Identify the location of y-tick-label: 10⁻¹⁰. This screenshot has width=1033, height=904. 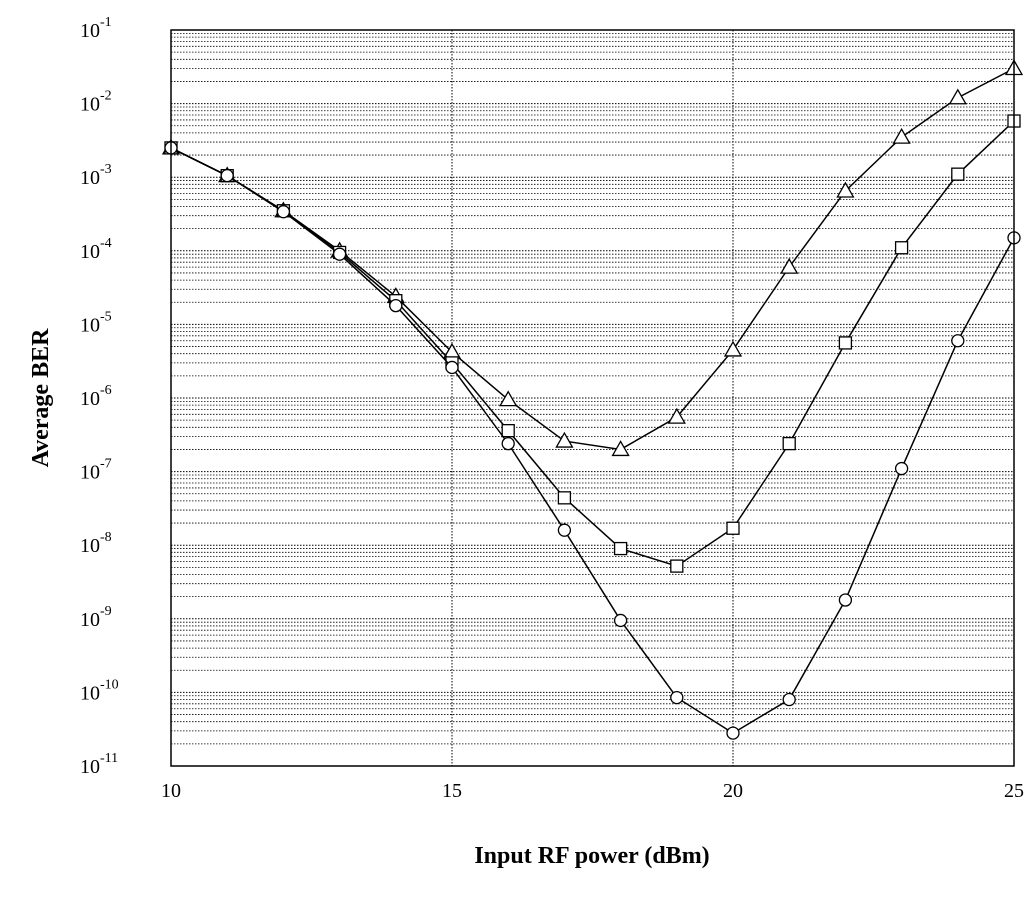
(99, 690).